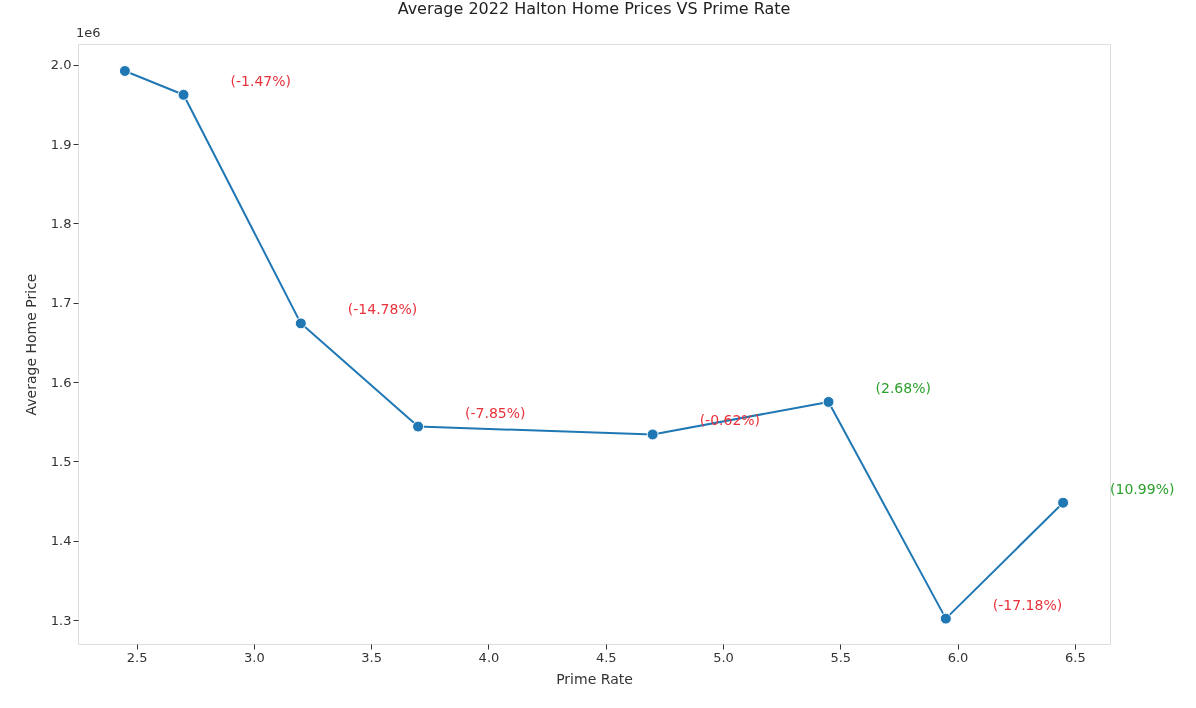 Image resolution: width=1196 pixels, height=708 pixels. I want to click on y-tick-label: 2.0, so click(61, 65).